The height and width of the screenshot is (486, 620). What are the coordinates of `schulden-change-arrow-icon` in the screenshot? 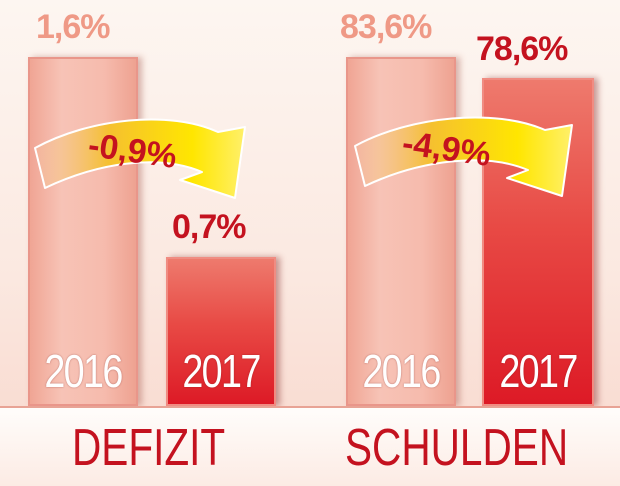 It's located at (463, 156).